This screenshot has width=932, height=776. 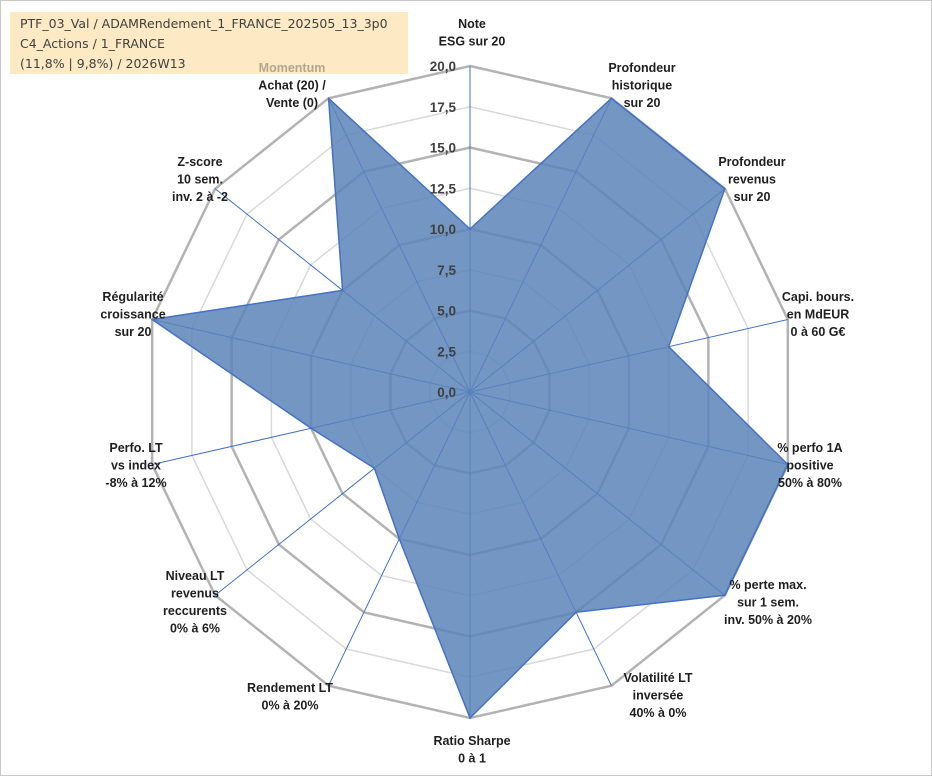 What do you see at coordinates (292, 85) in the screenshot?
I see `axis-label: Momentum Achat (20) / Vente (0)` at bounding box center [292, 85].